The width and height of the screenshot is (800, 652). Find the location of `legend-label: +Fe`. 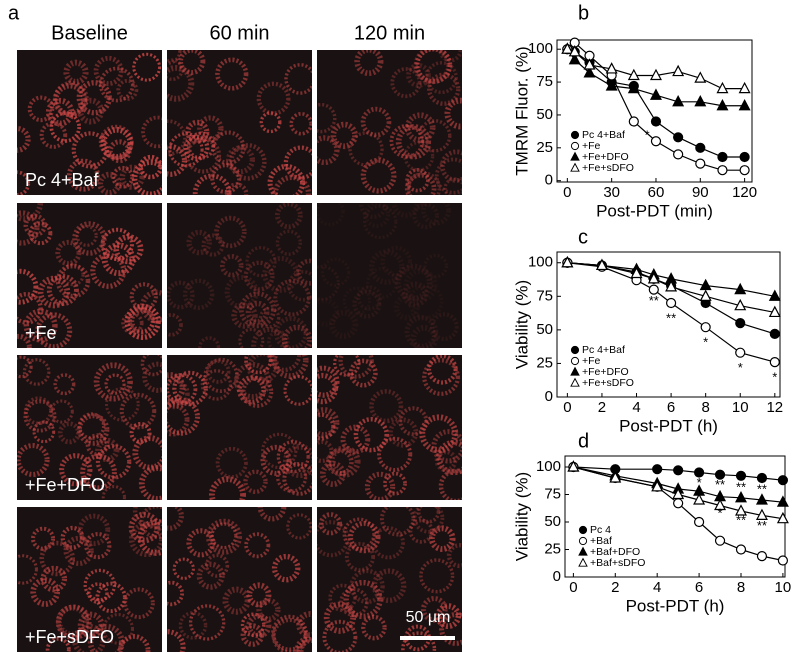

legend-label: +Fe is located at coordinates (591, 146).